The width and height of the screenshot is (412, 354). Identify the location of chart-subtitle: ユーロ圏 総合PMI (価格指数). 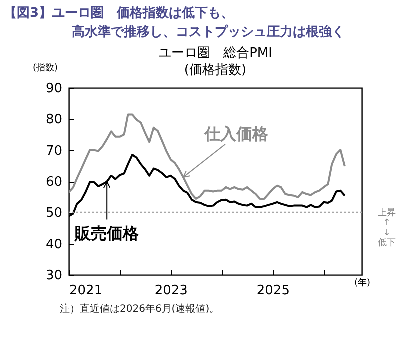
(215, 62).